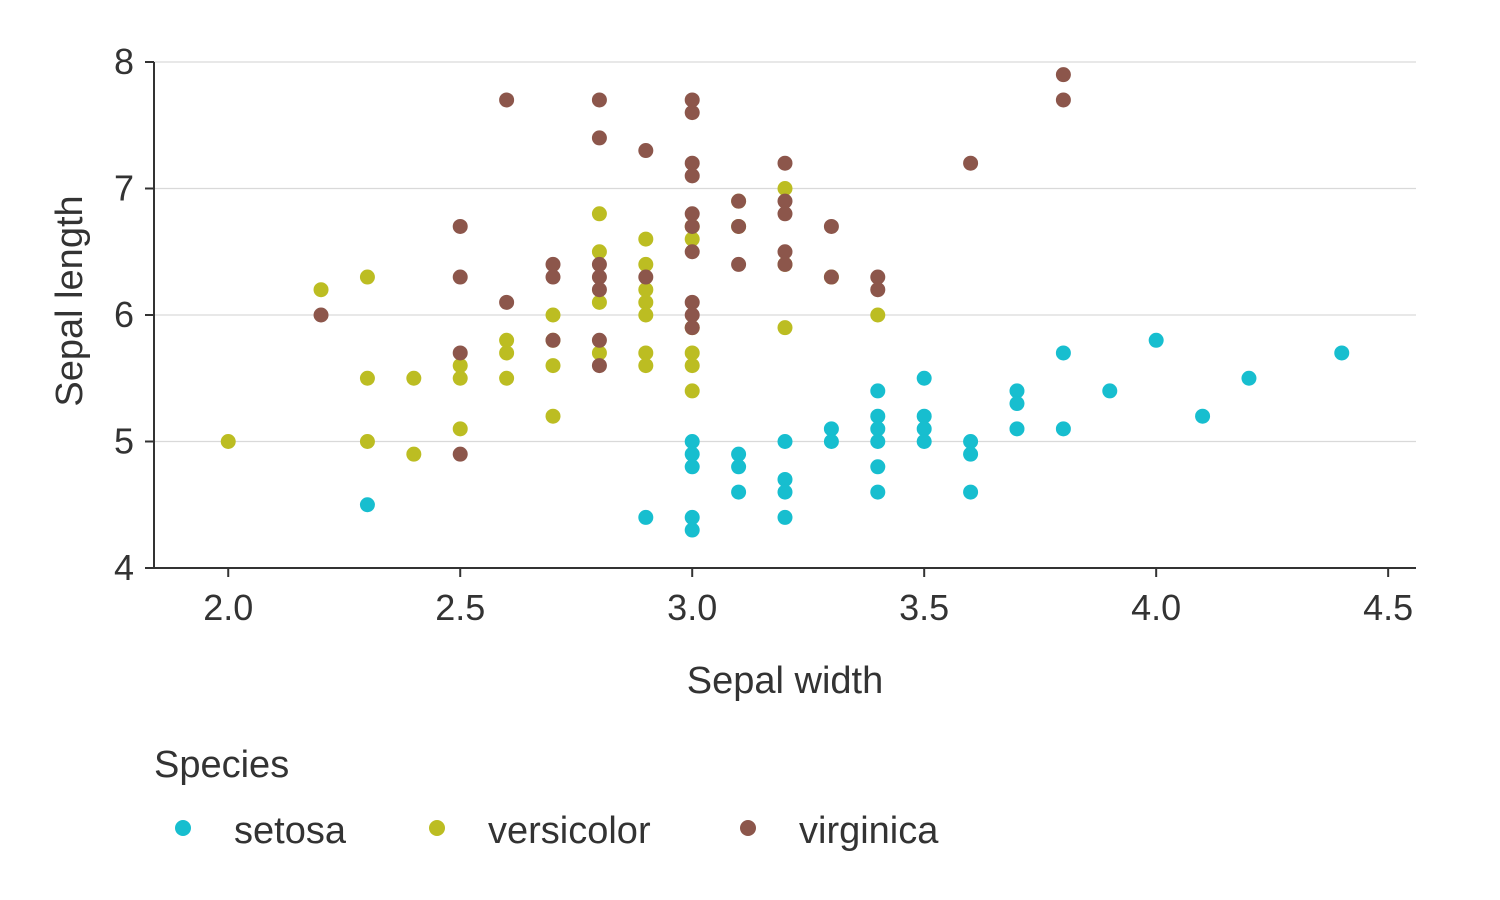 This screenshot has height=900, width=1500. I want to click on x-tick-label: 2.0, so click(228, 607).